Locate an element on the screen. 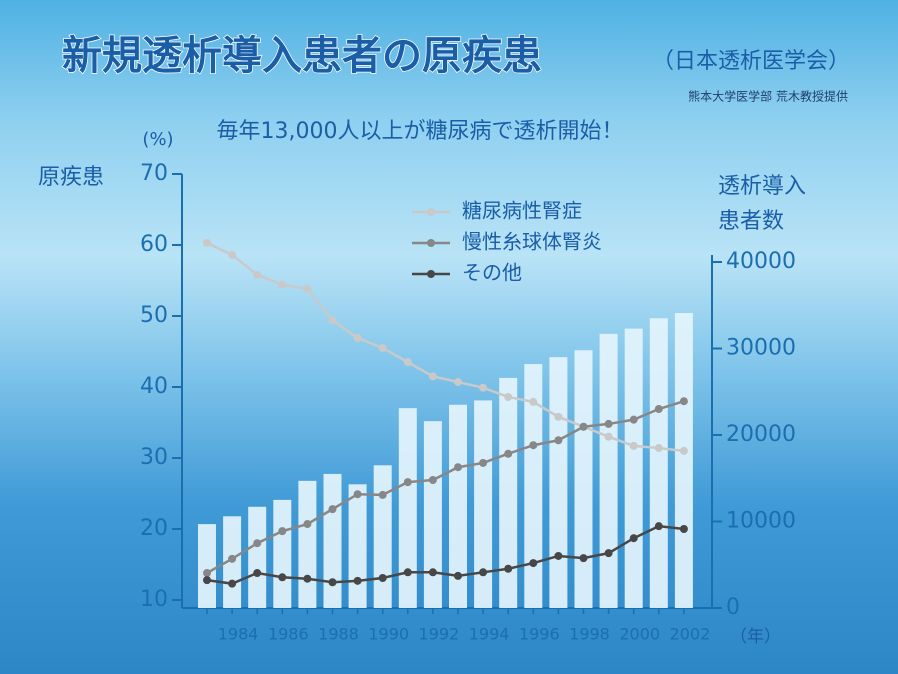  y-unit: (%) is located at coordinates (157, 139).